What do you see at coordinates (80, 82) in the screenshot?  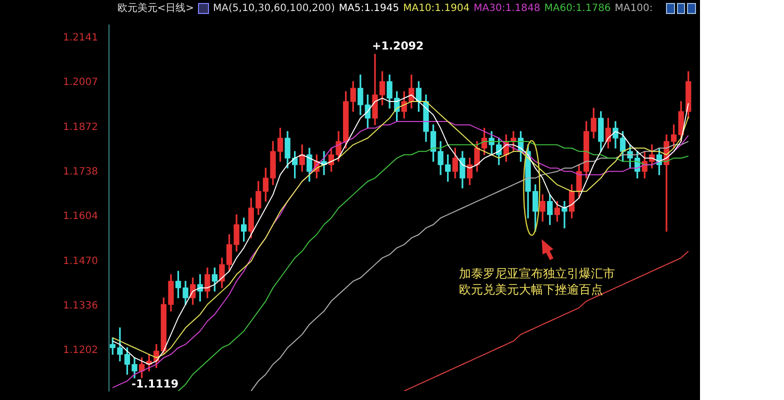 I see `y-tick-label: 1.2007` at bounding box center [80, 82].